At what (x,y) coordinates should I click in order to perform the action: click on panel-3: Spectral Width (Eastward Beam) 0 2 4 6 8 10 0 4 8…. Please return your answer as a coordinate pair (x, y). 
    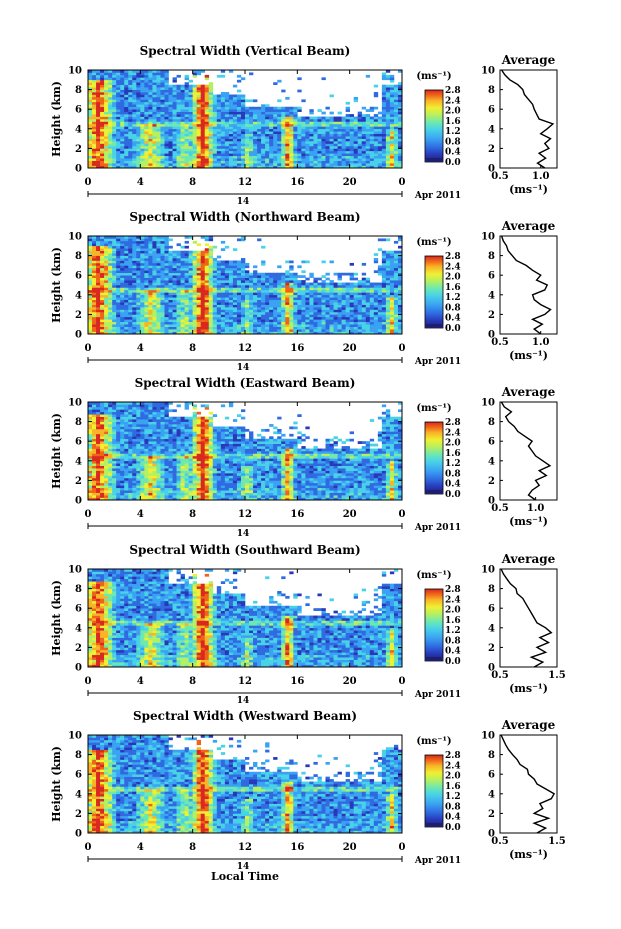
    Looking at the image, I should click on (304, 457).